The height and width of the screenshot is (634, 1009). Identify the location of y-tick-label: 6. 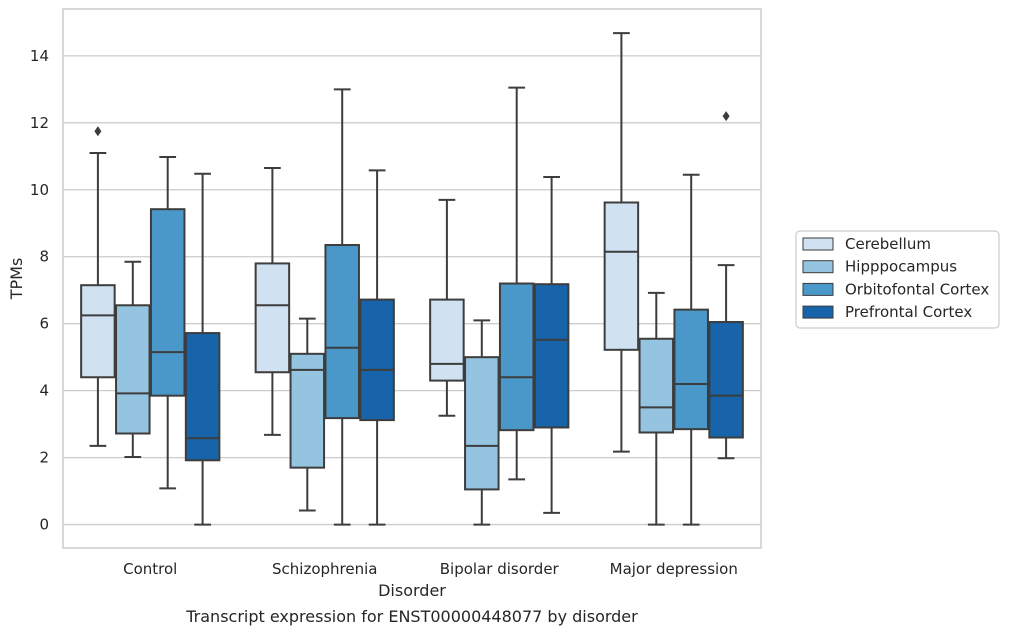
(44, 324).